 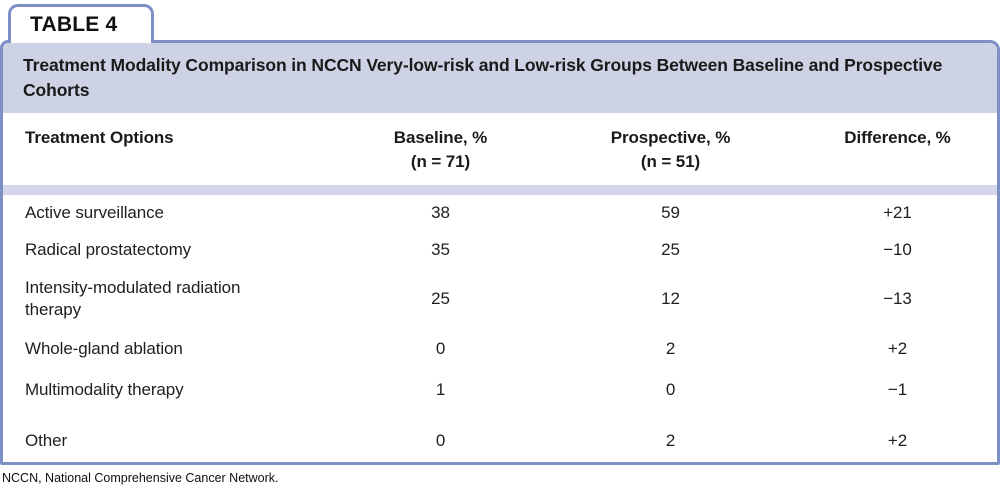 I want to click on baseline-cell: 1, so click(x=440, y=389).